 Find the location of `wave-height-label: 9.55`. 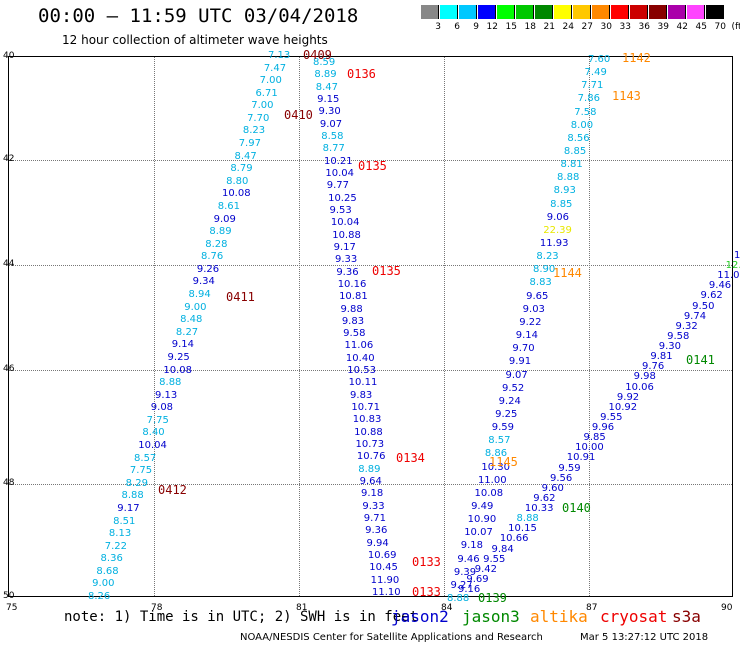

wave-height-label: 9.55 is located at coordinates (494, 559).